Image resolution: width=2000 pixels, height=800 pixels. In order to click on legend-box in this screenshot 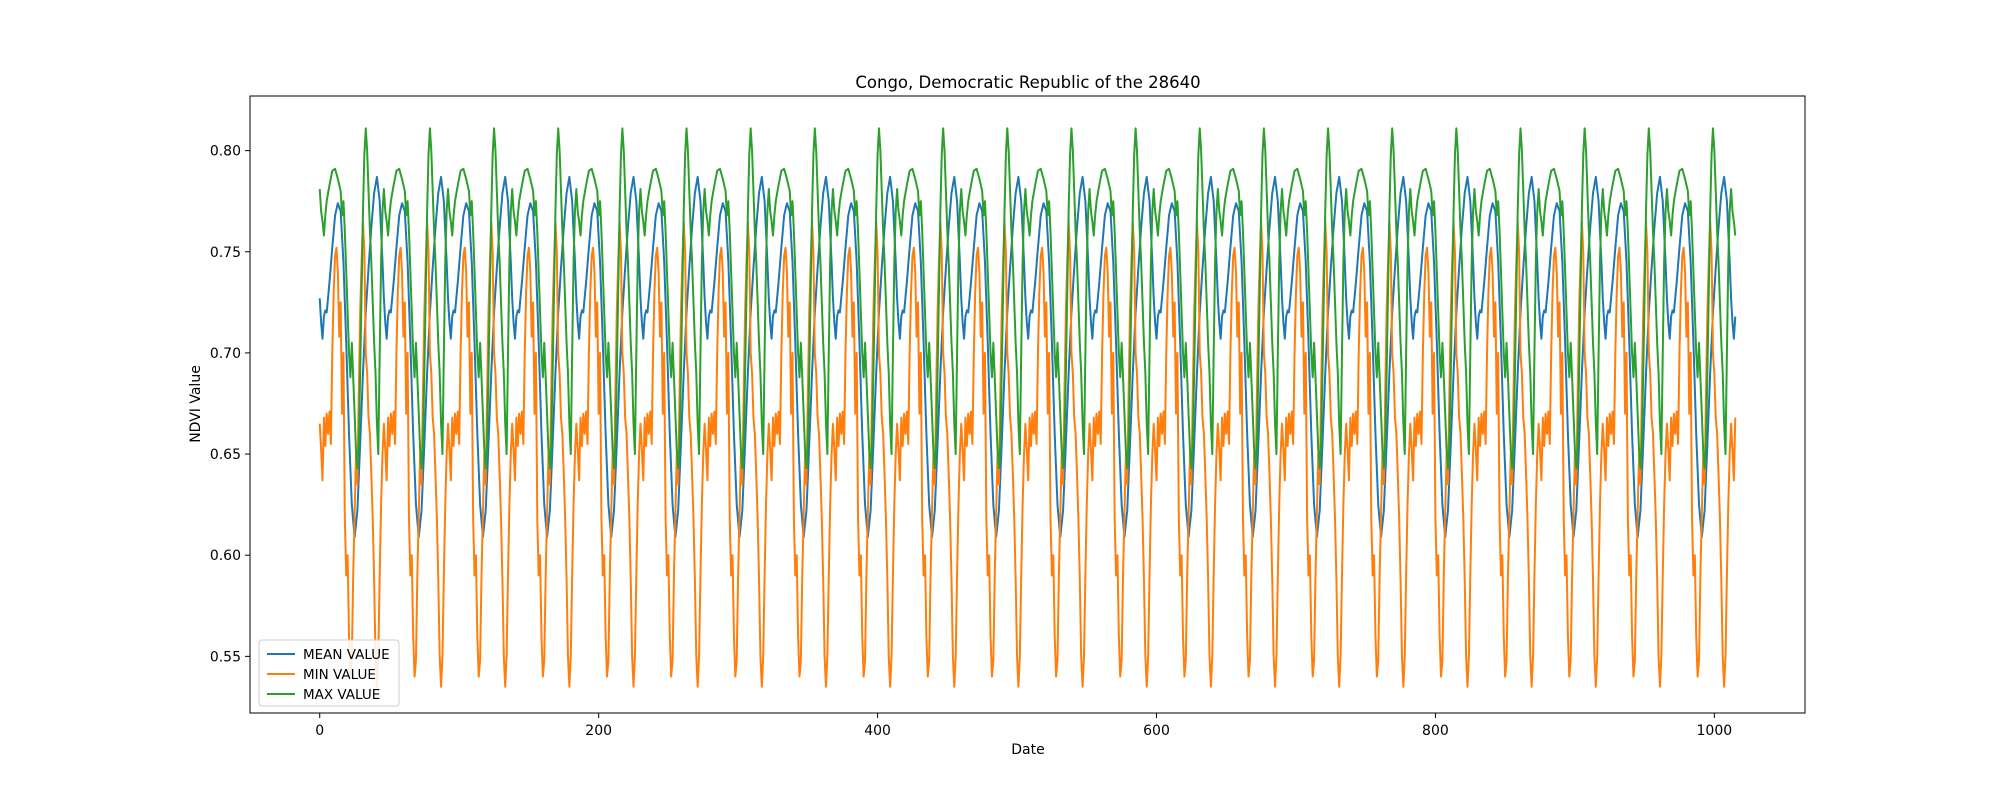, I will do `click(329, 673)`.